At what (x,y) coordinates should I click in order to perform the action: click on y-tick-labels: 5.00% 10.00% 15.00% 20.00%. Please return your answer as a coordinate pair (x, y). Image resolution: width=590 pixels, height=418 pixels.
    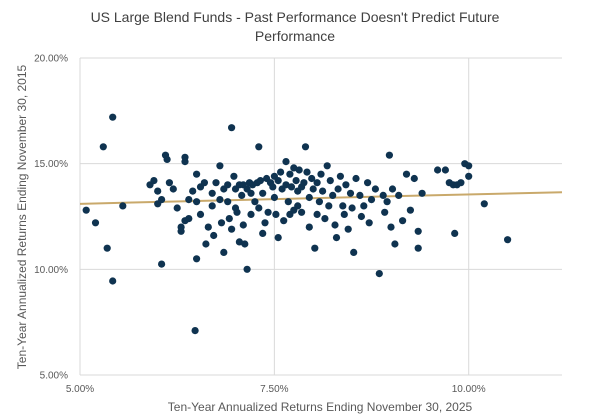
    Looking at the image, I should click on (51, 218).